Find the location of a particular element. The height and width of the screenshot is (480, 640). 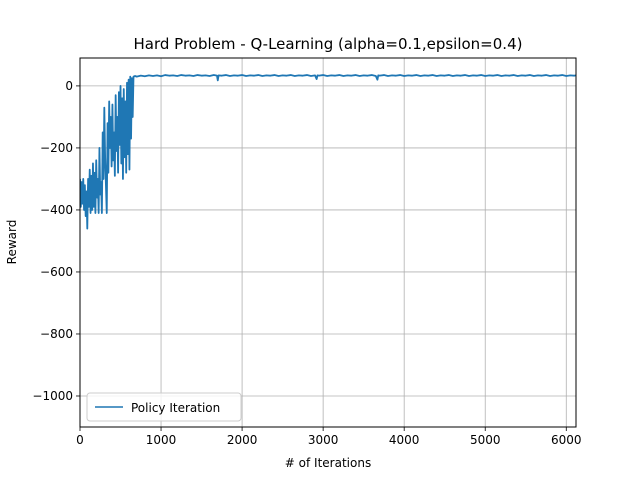

y-axis-ticks: −1000 −800 −600 −400 −200 0 is located at coordinates (56, 241).